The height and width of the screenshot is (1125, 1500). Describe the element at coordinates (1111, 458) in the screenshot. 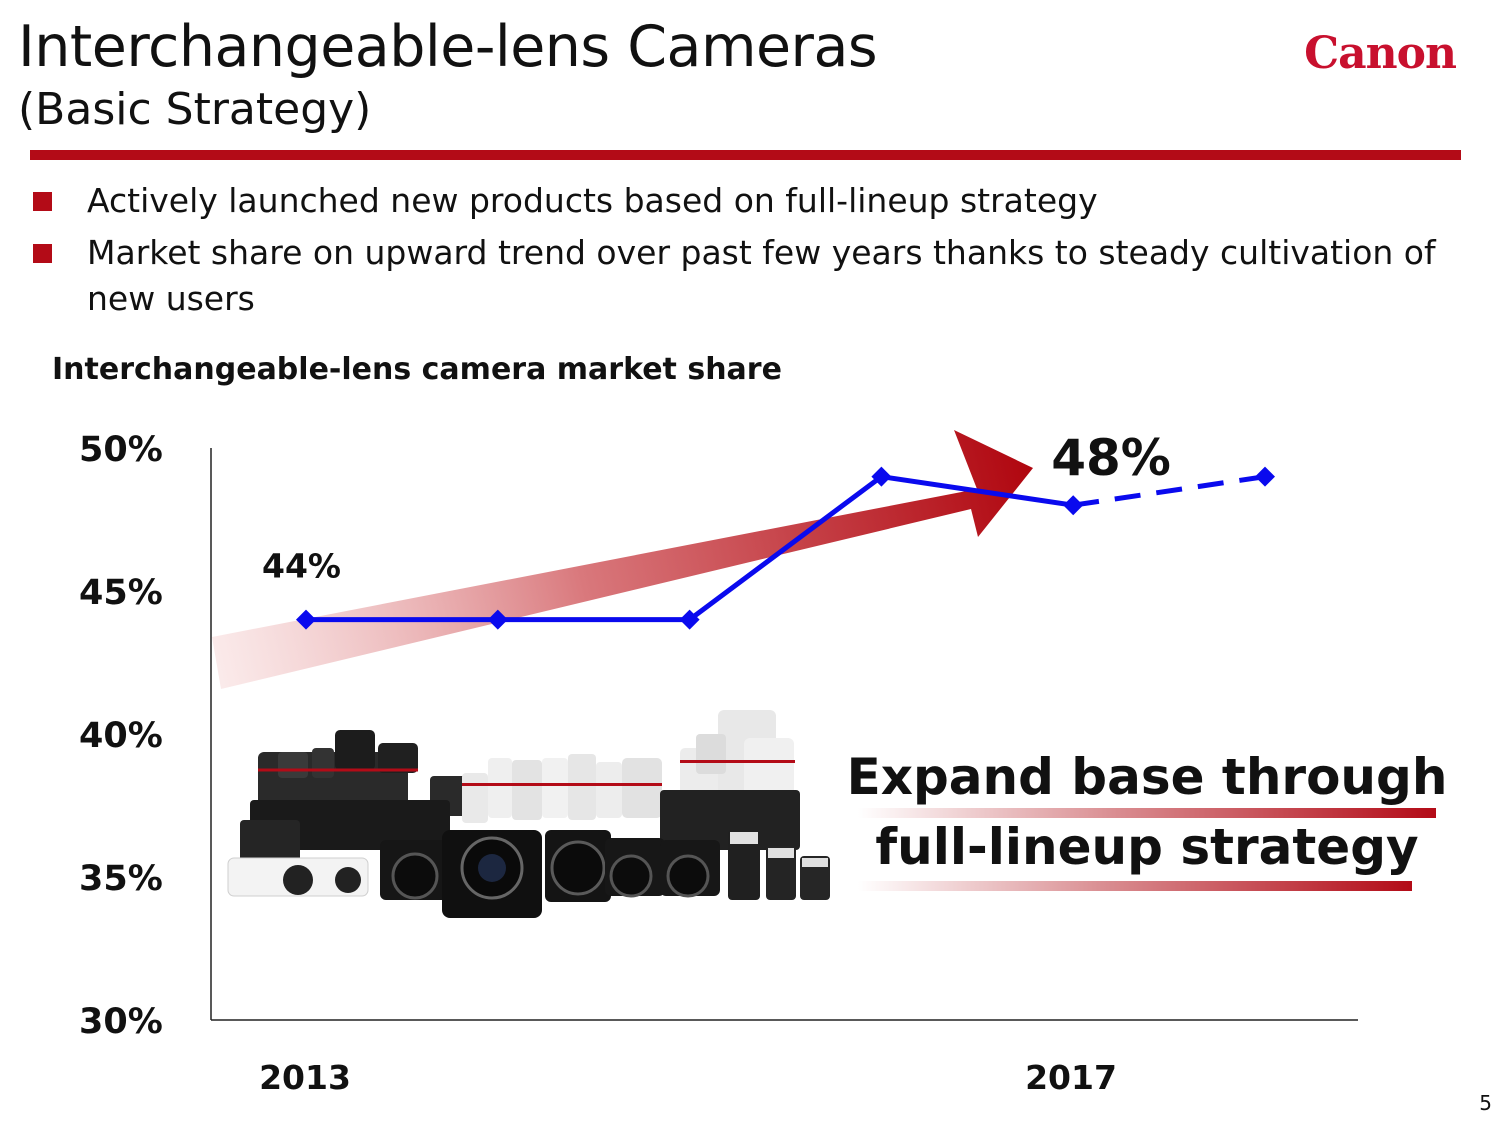

I see `data-label: 48%` at that location.